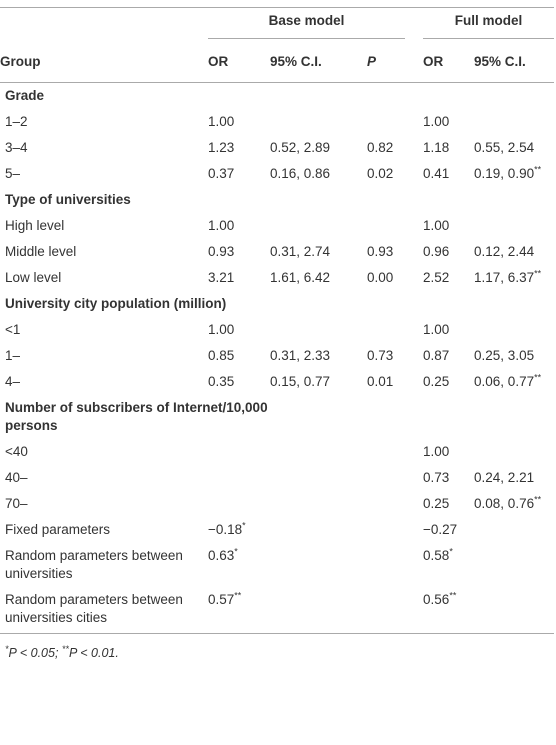 Image resolution: width=556 pixels, height=745 pixels. What do you see at coordinates (221, 355) in the screenshot?
I see `cell-text: 0.85` at bounding box center [221, 355].